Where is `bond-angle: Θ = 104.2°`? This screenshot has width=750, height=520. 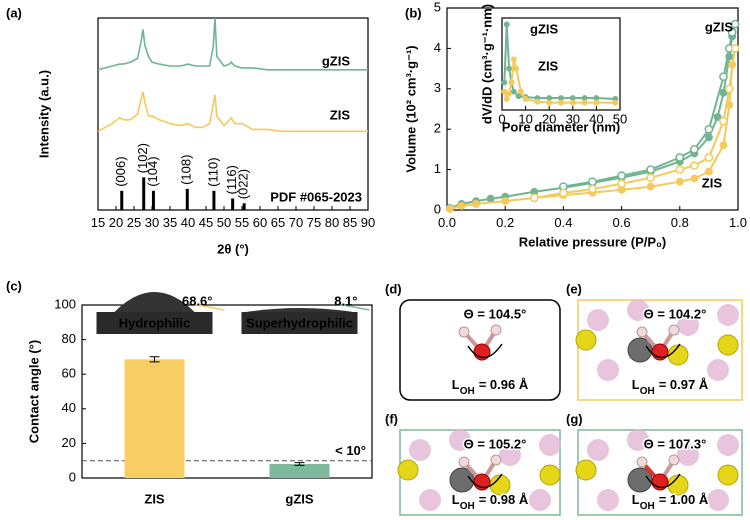
bond-angle: Θ = 104.2° is located at coordinates (675, 313).